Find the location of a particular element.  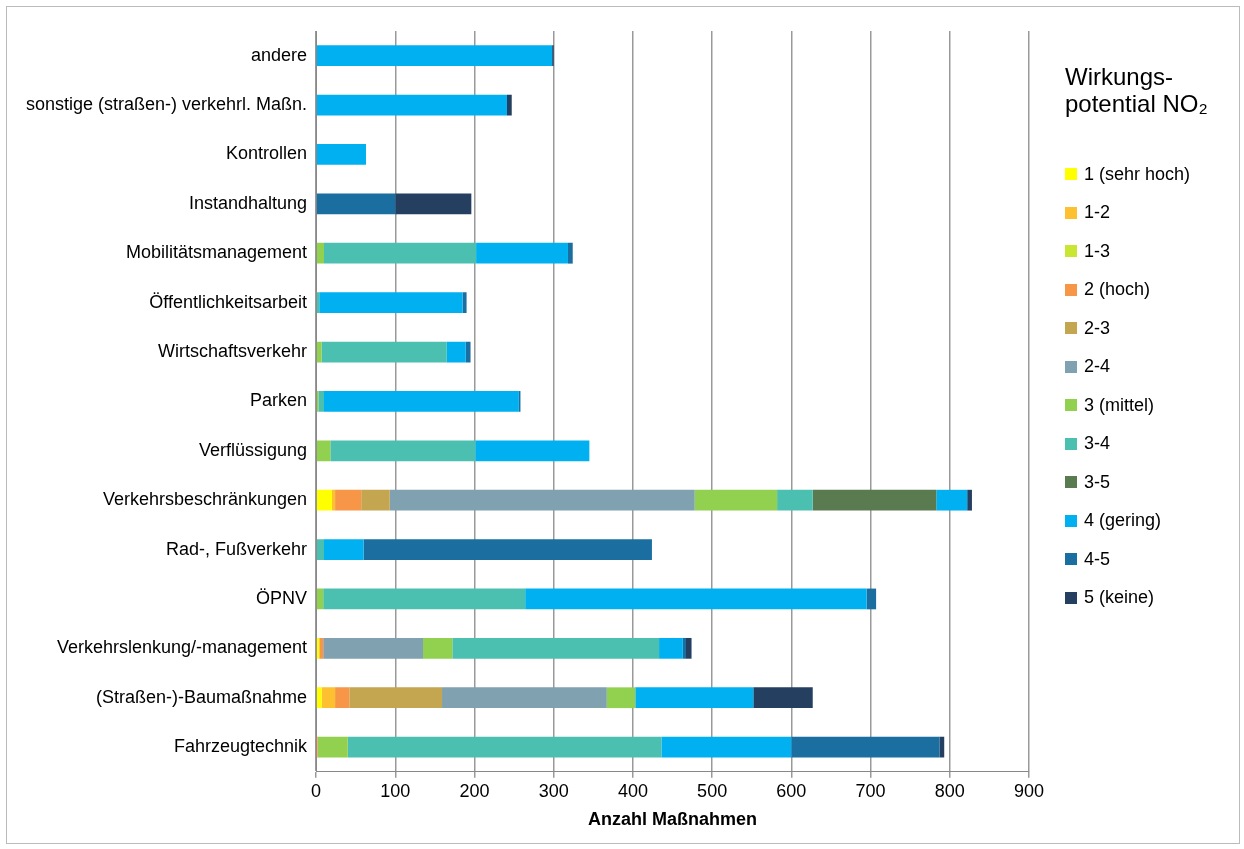

legend-label: 1 (sehr hoch) is located at coordinates (1137, 174).